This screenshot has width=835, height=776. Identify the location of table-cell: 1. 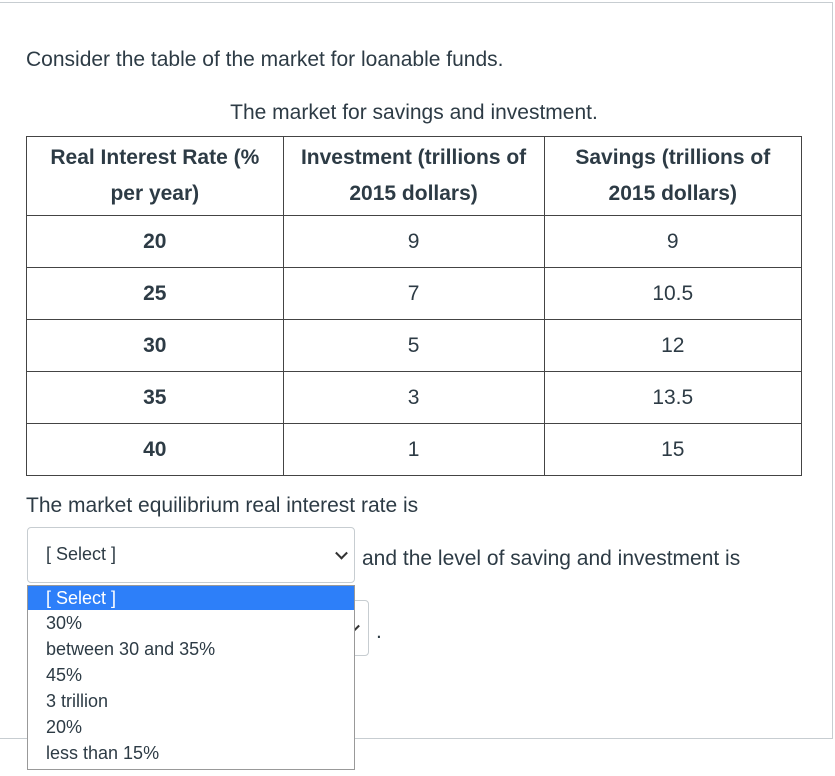
(413, 449).